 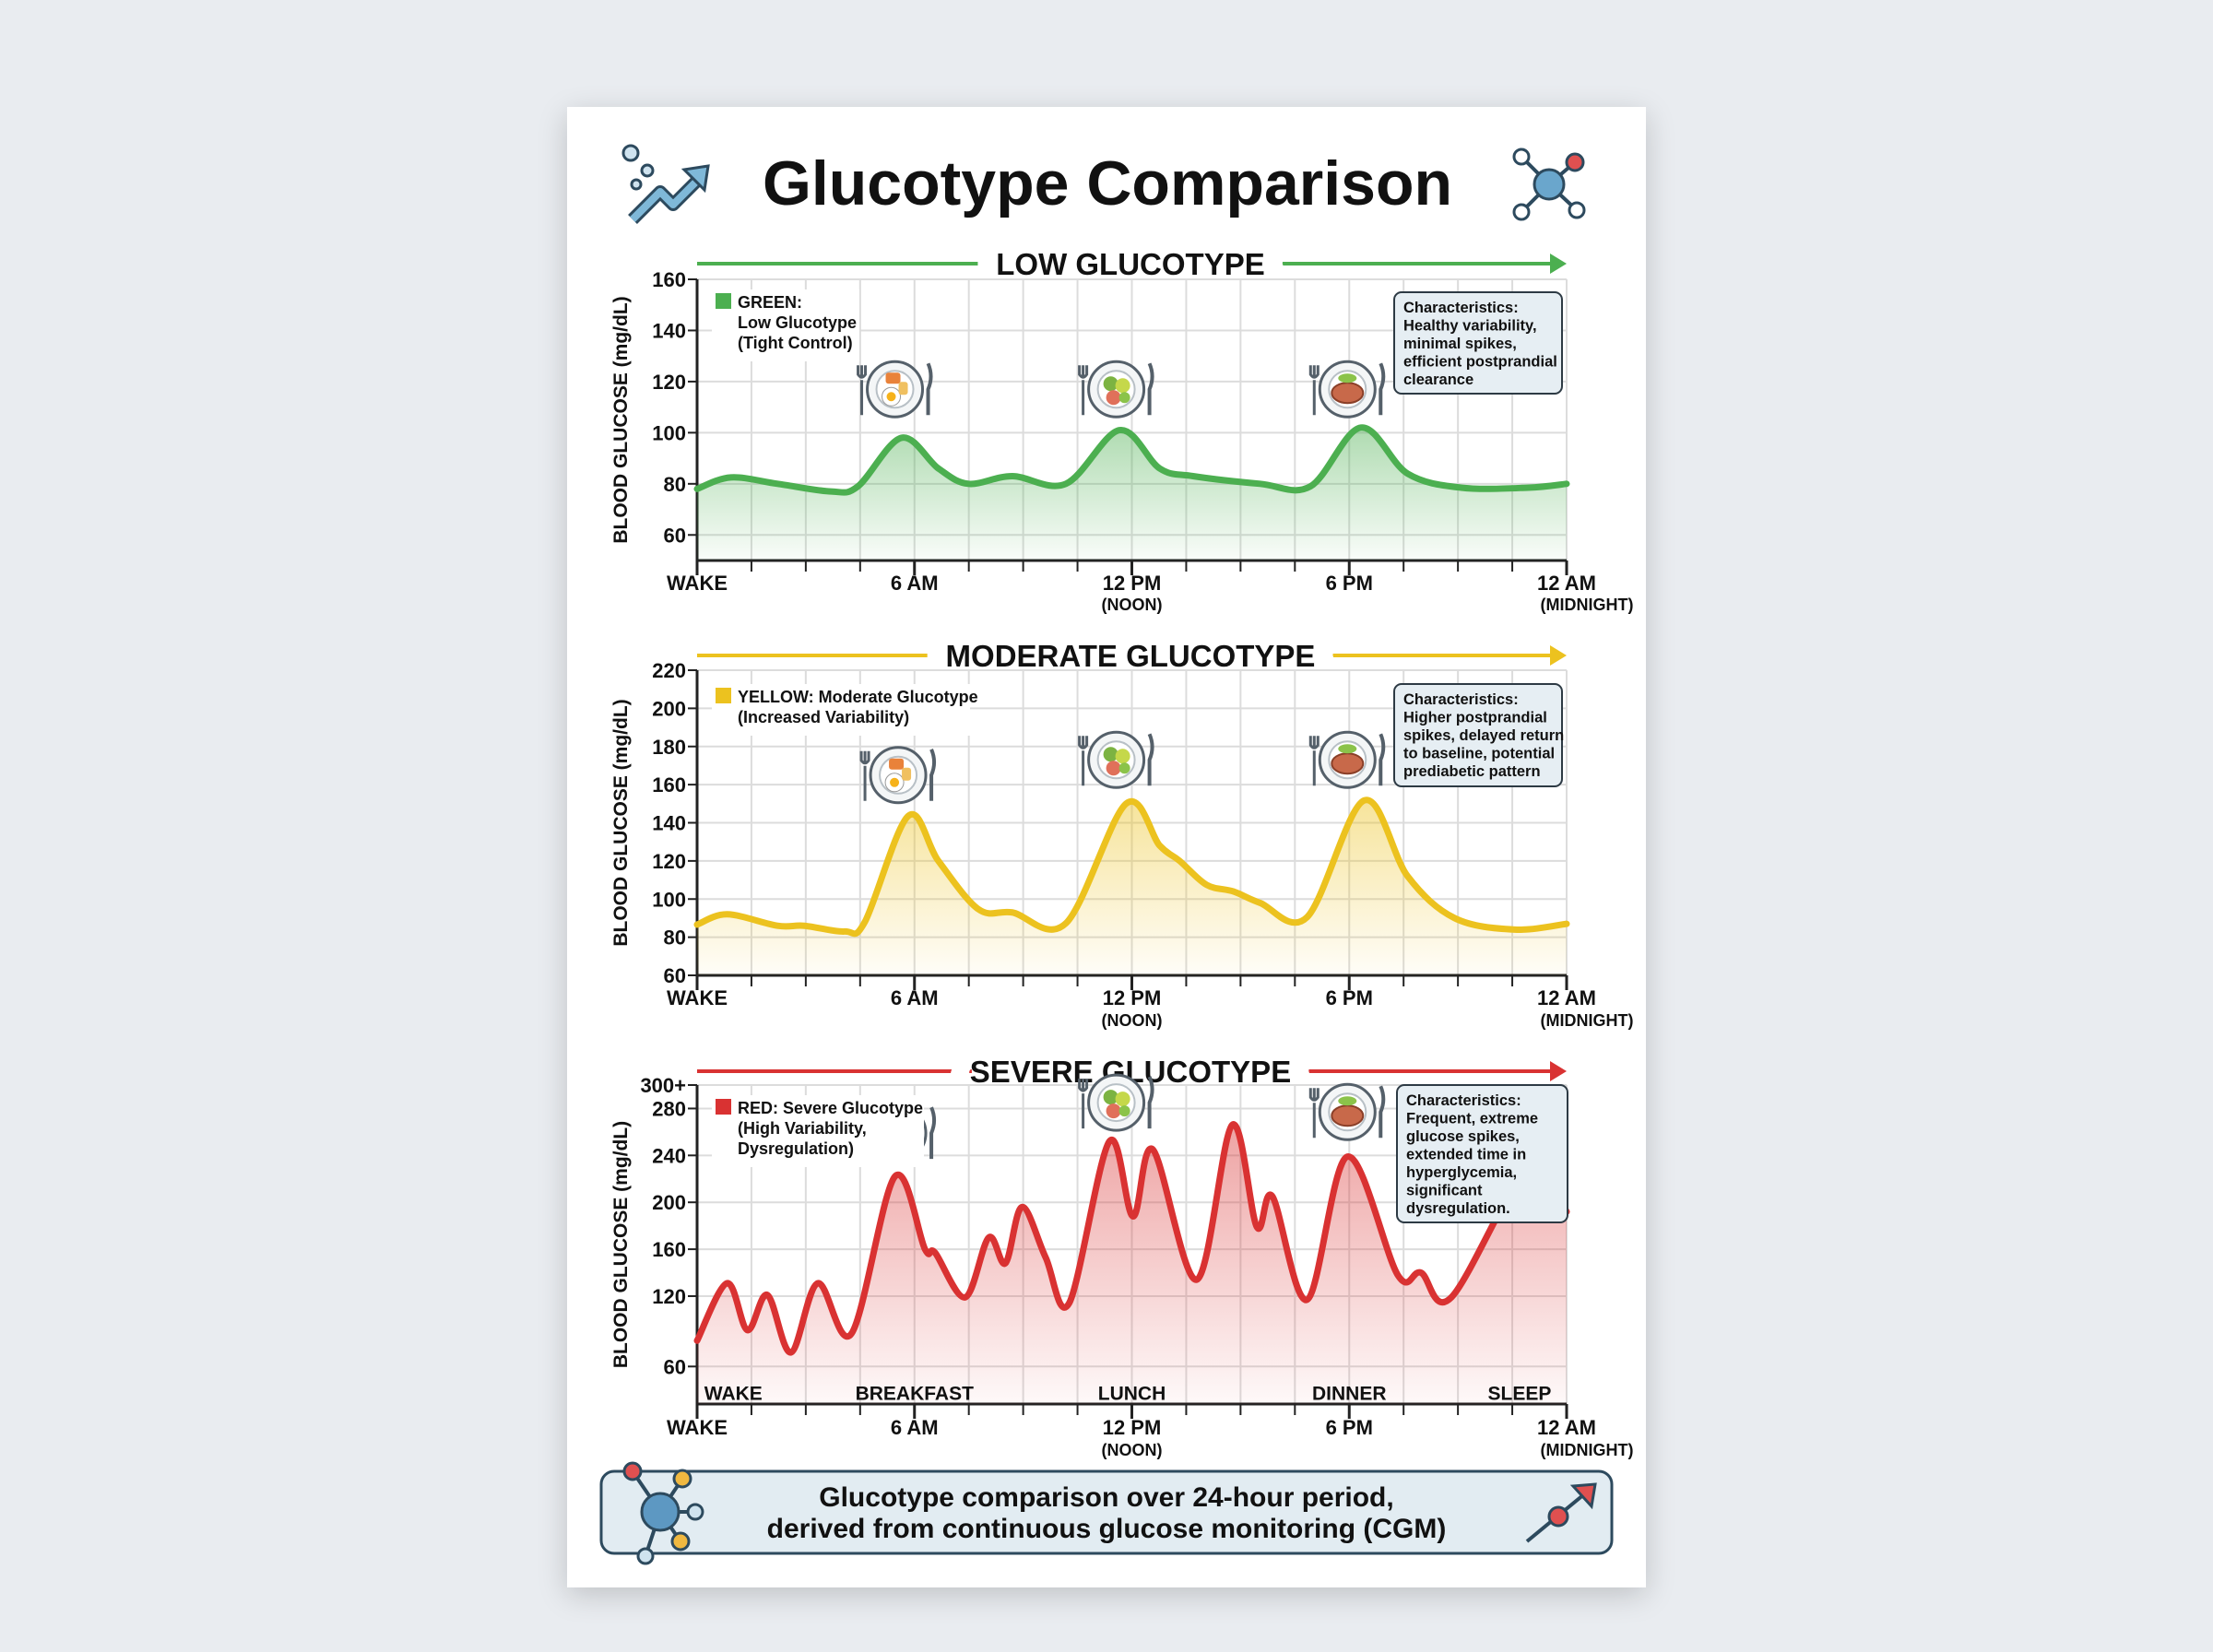 What do you see at coordinates (1483, 735) in the screenshot?
I see `characteristics-text: spikes, delayed return` at bounding box center [1483, 735].